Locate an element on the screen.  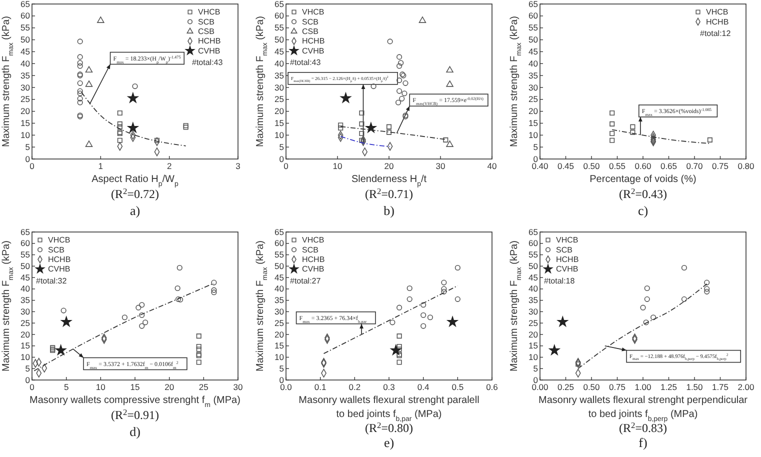
text: f) is located at coordinates (643, 442).